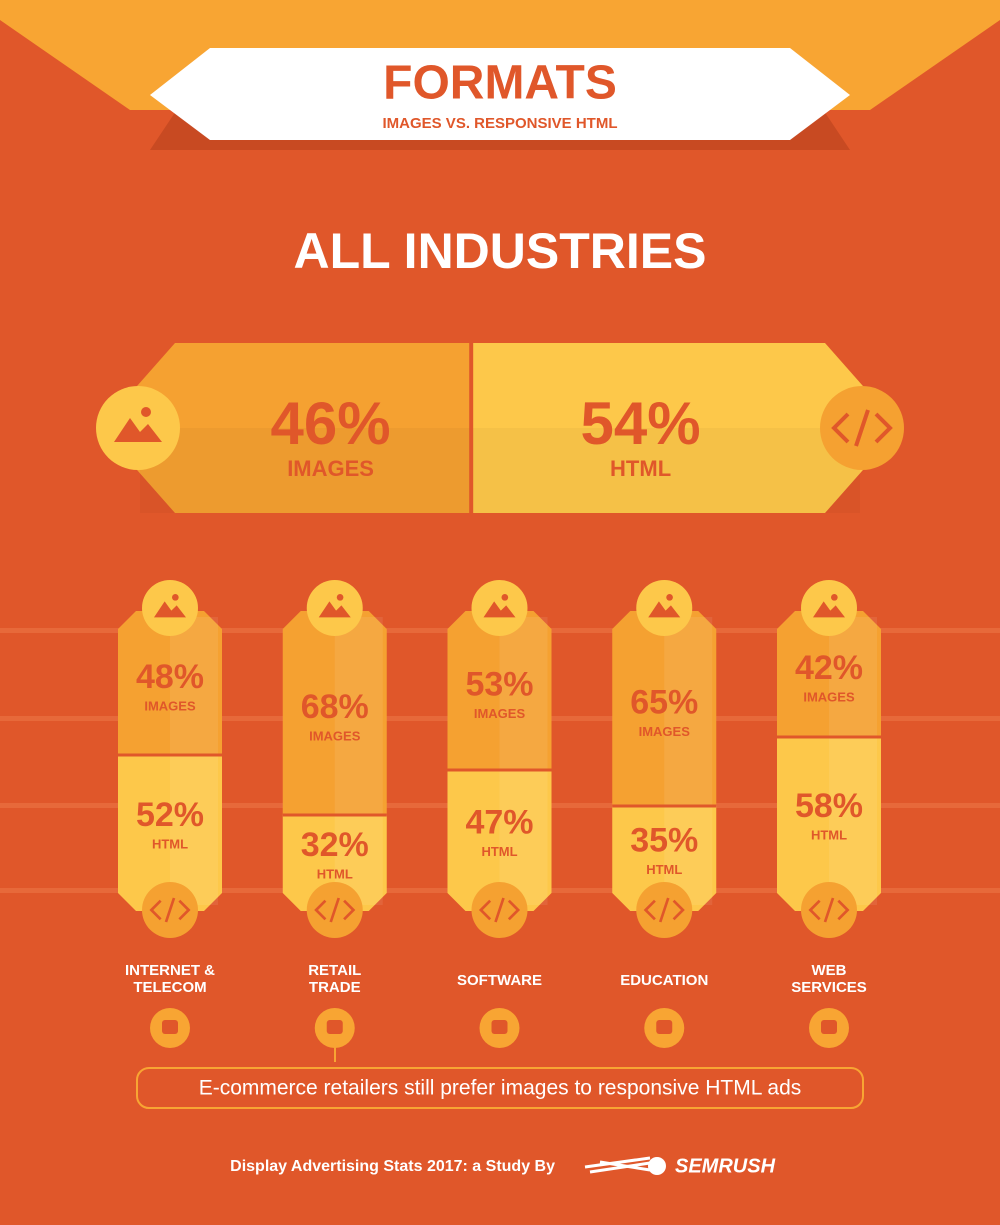  What do you see at coordinates (725, 1166) in the screenshot?
I see `brand: SEMRUSH` at bounding box center [725, 1166].